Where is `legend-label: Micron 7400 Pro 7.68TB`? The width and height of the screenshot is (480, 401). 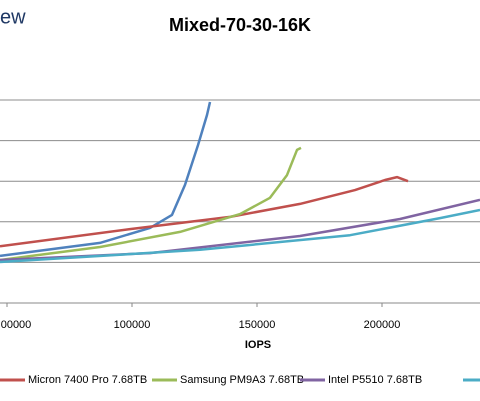
legend-label: Micron 7400 Pro 7.68TB is located at coordinates (87, 380).